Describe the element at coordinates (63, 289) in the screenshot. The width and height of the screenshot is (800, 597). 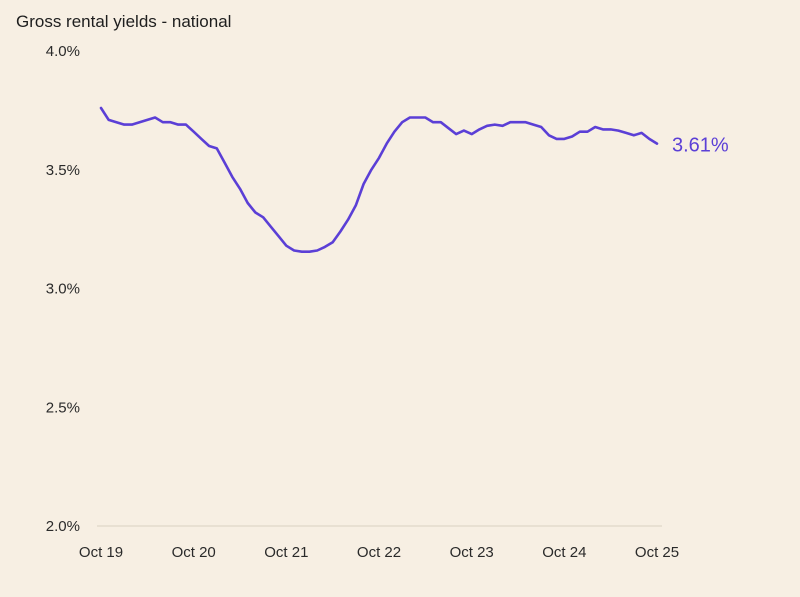
I see `y-tick-label: 3.0%` at that location.